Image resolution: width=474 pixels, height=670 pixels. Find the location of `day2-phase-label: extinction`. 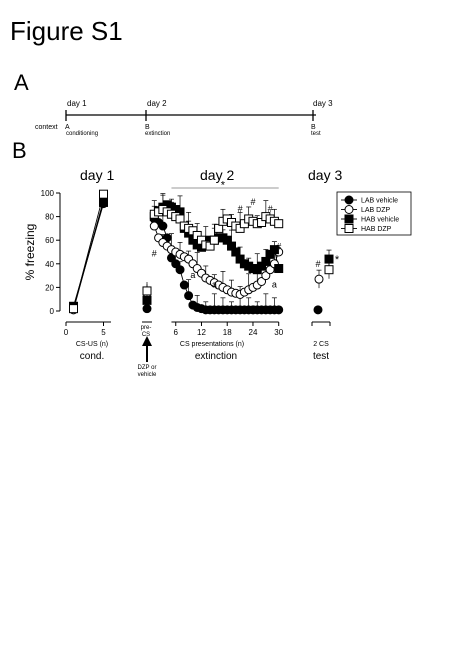

day2-phase-label: extinction is located at coordinates (216, 356).